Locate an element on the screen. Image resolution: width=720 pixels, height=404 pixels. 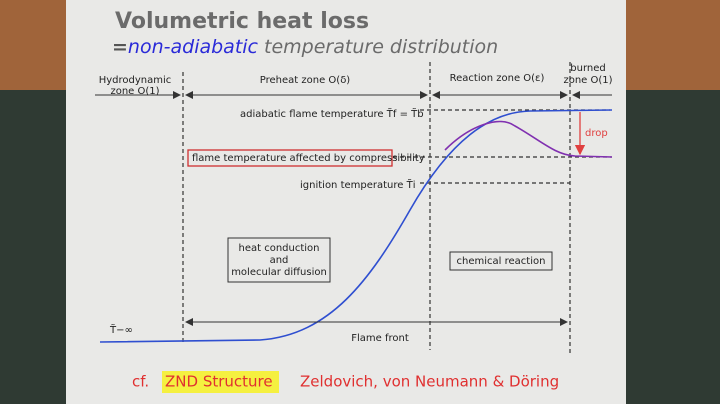
zone-label: Hydrodynamic is located at coordinates (135, 80).